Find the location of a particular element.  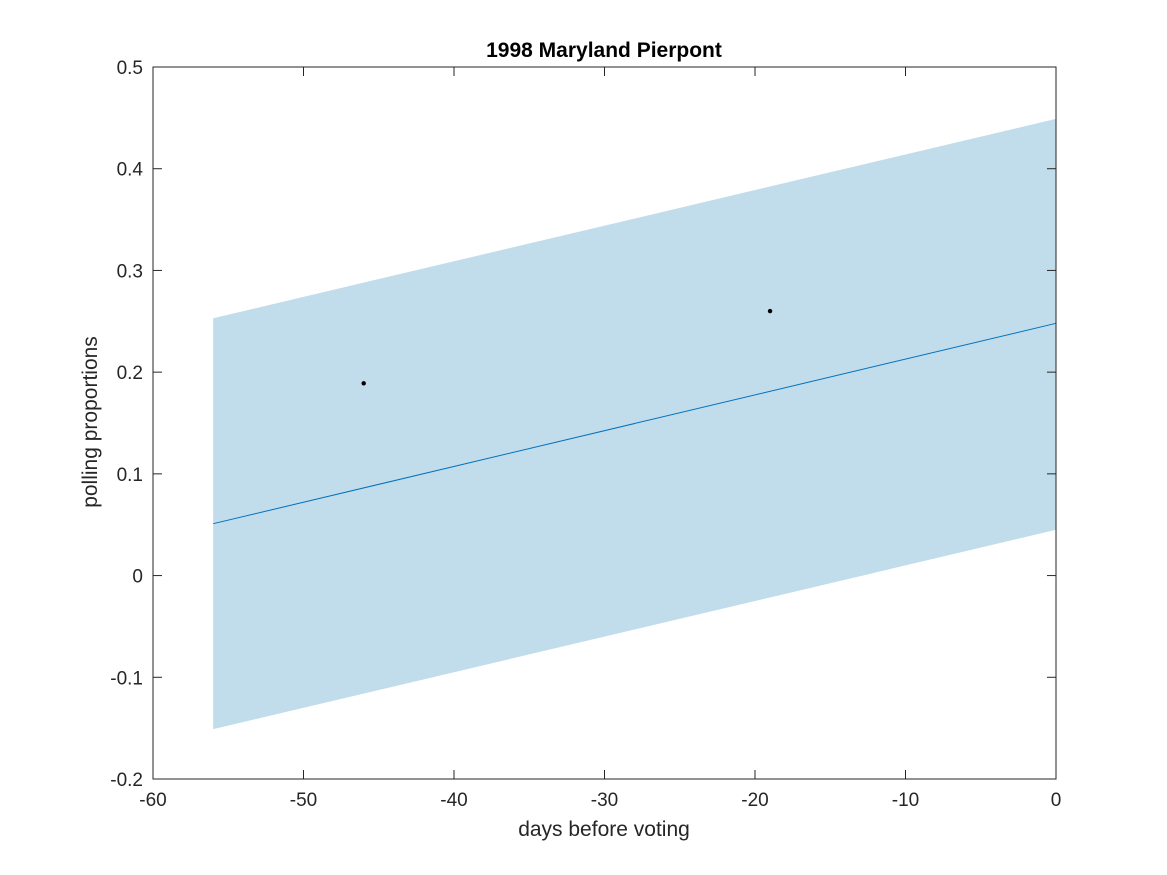

y-tick-label: 0.1 is located at coordinates (130, 475).